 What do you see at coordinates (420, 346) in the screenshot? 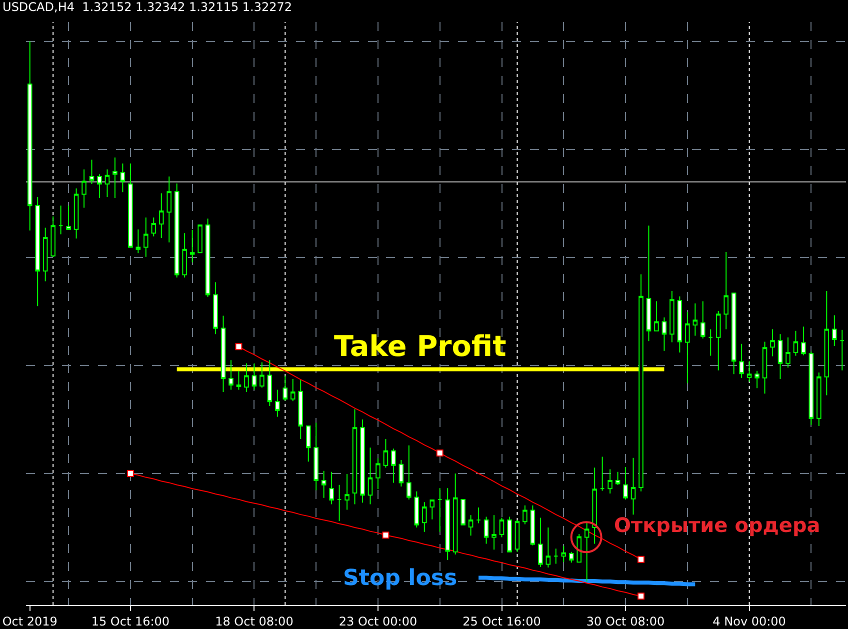
I see `series-label: Take Profit` at bounding box center [420, 346].